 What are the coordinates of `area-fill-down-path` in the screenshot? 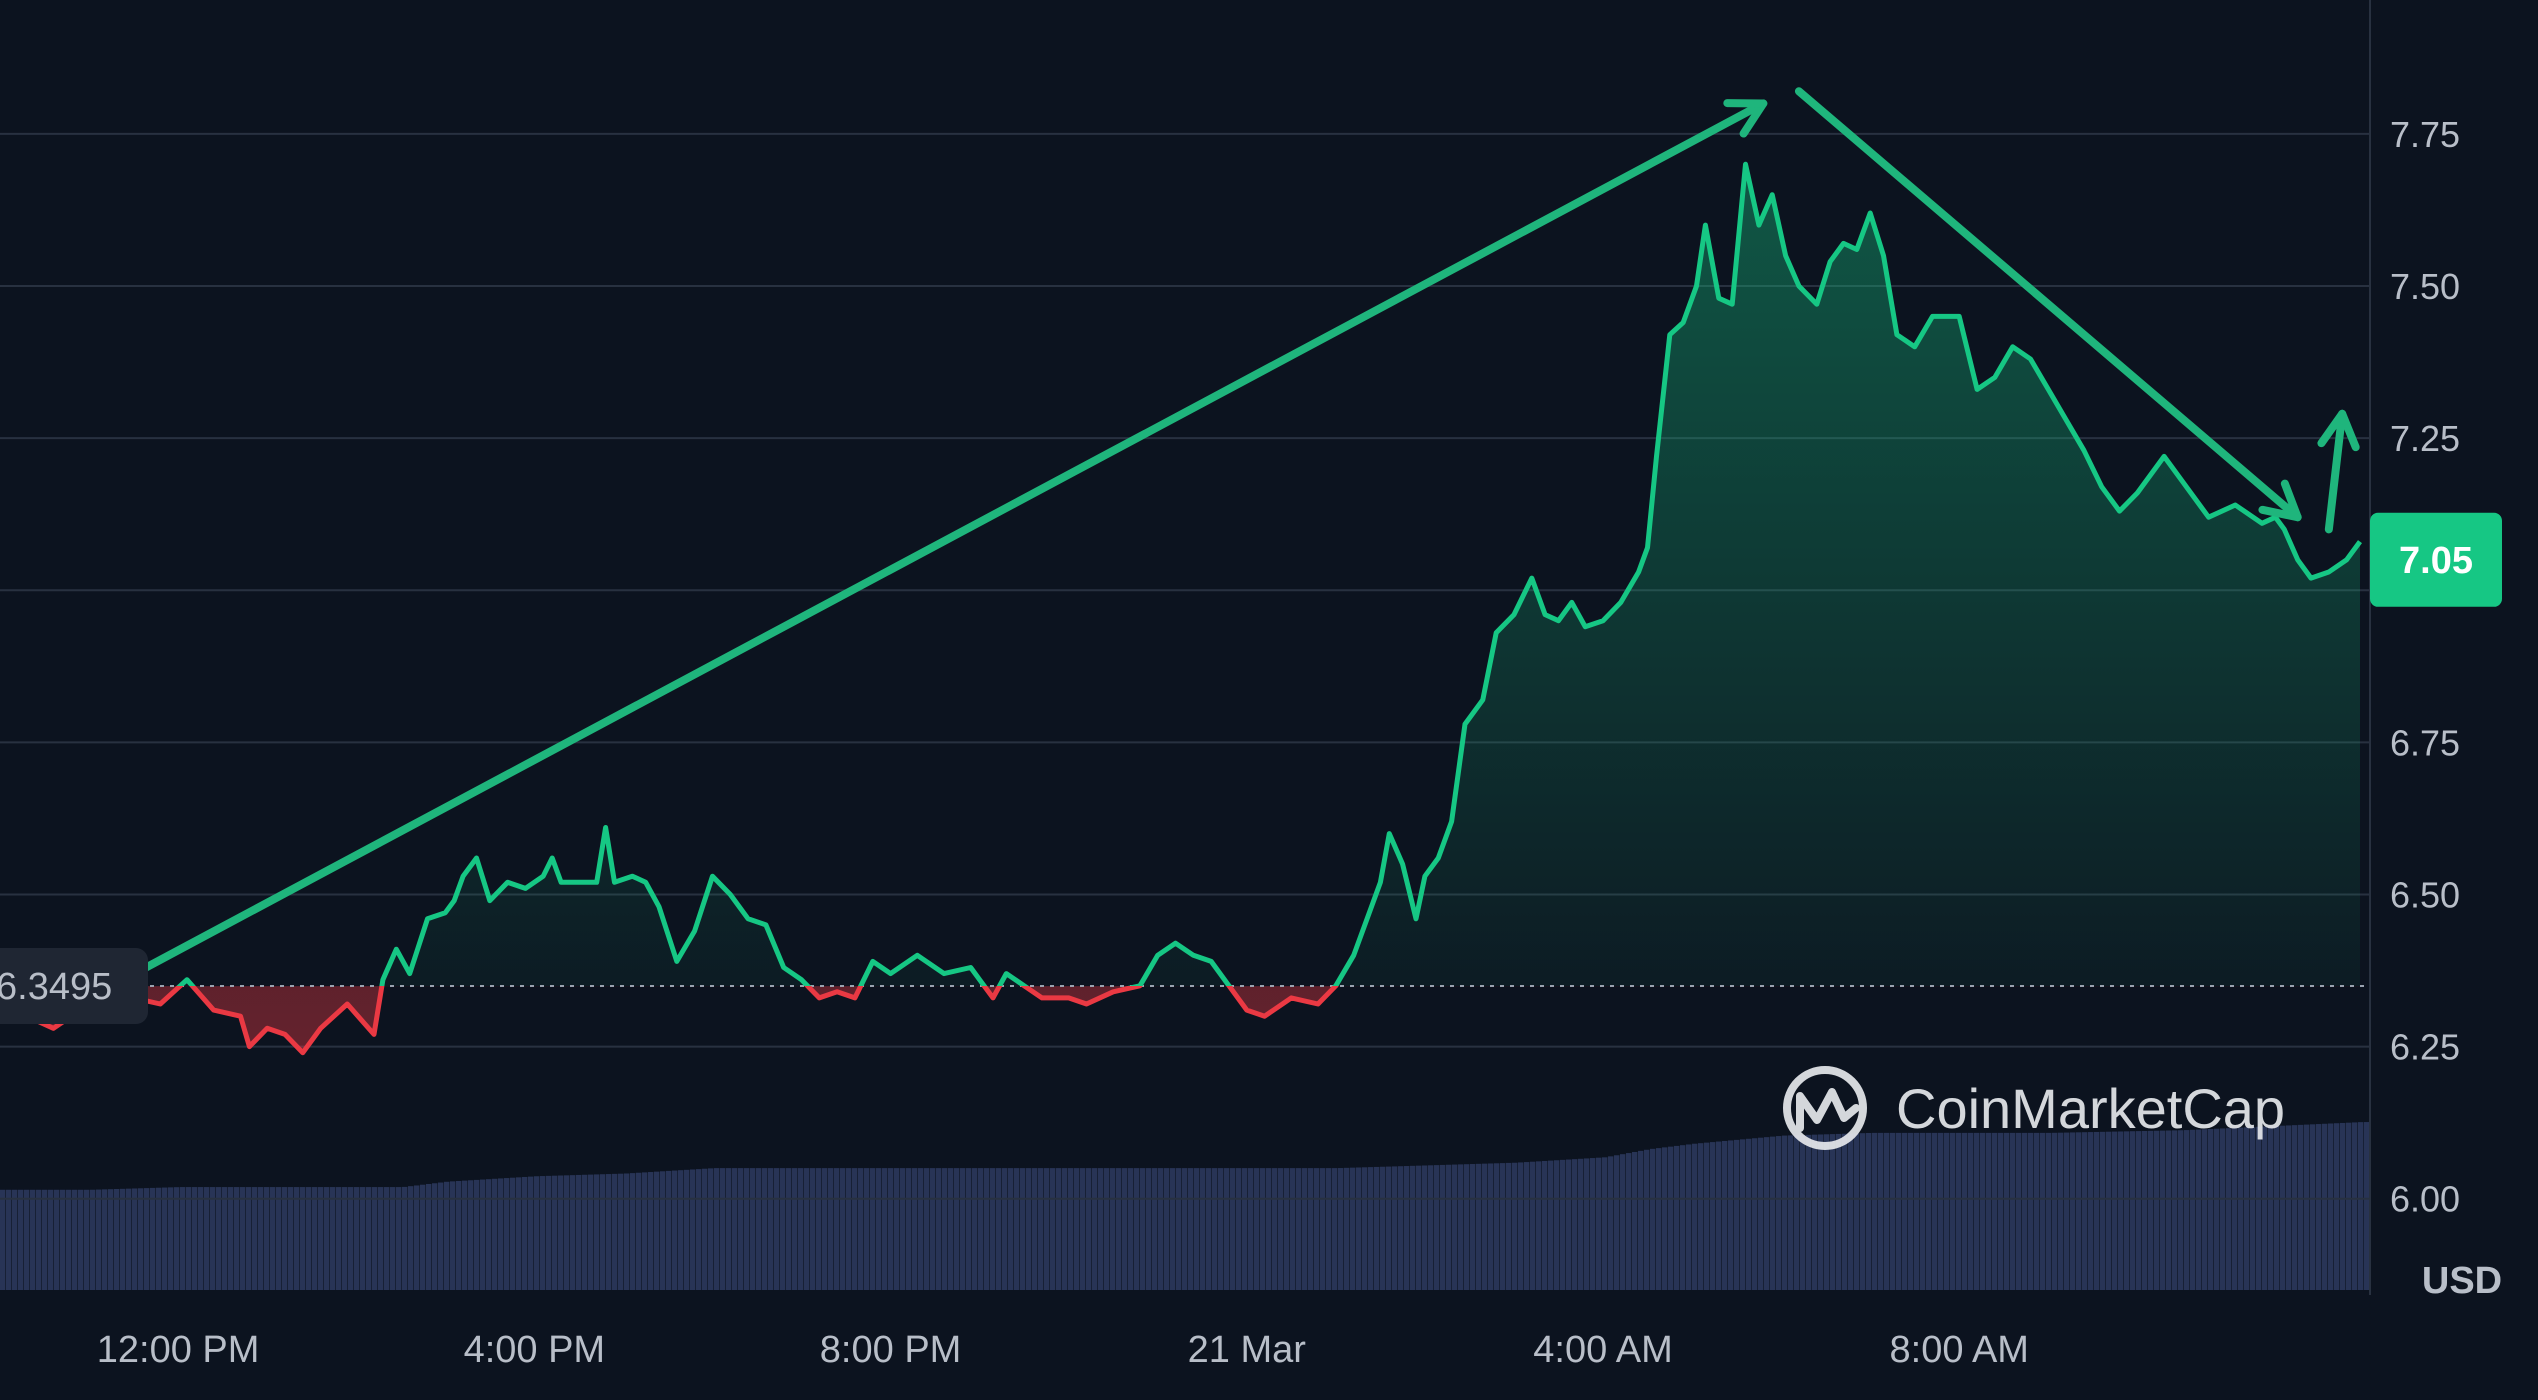 It's located at (1180, 1019).